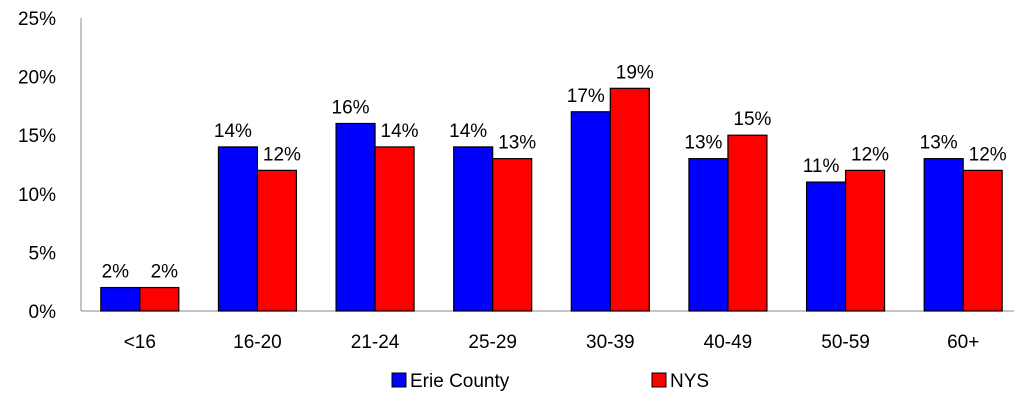  What do you see at coordinates (140, 342) in the screenshot?
I see `x-tick-label: <16` at bounding box center [140, 342].